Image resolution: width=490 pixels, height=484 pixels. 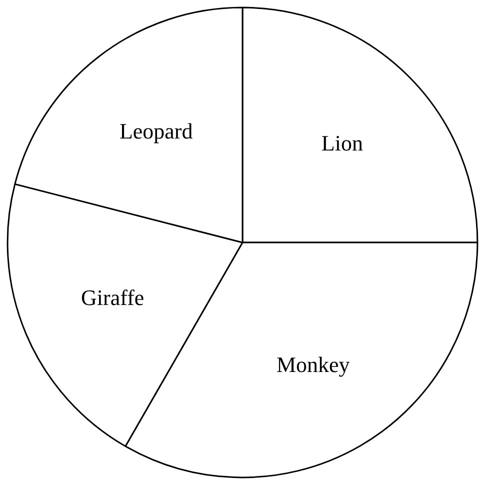 I want to click on slice-label: Lion, so click(x=342, y=143).